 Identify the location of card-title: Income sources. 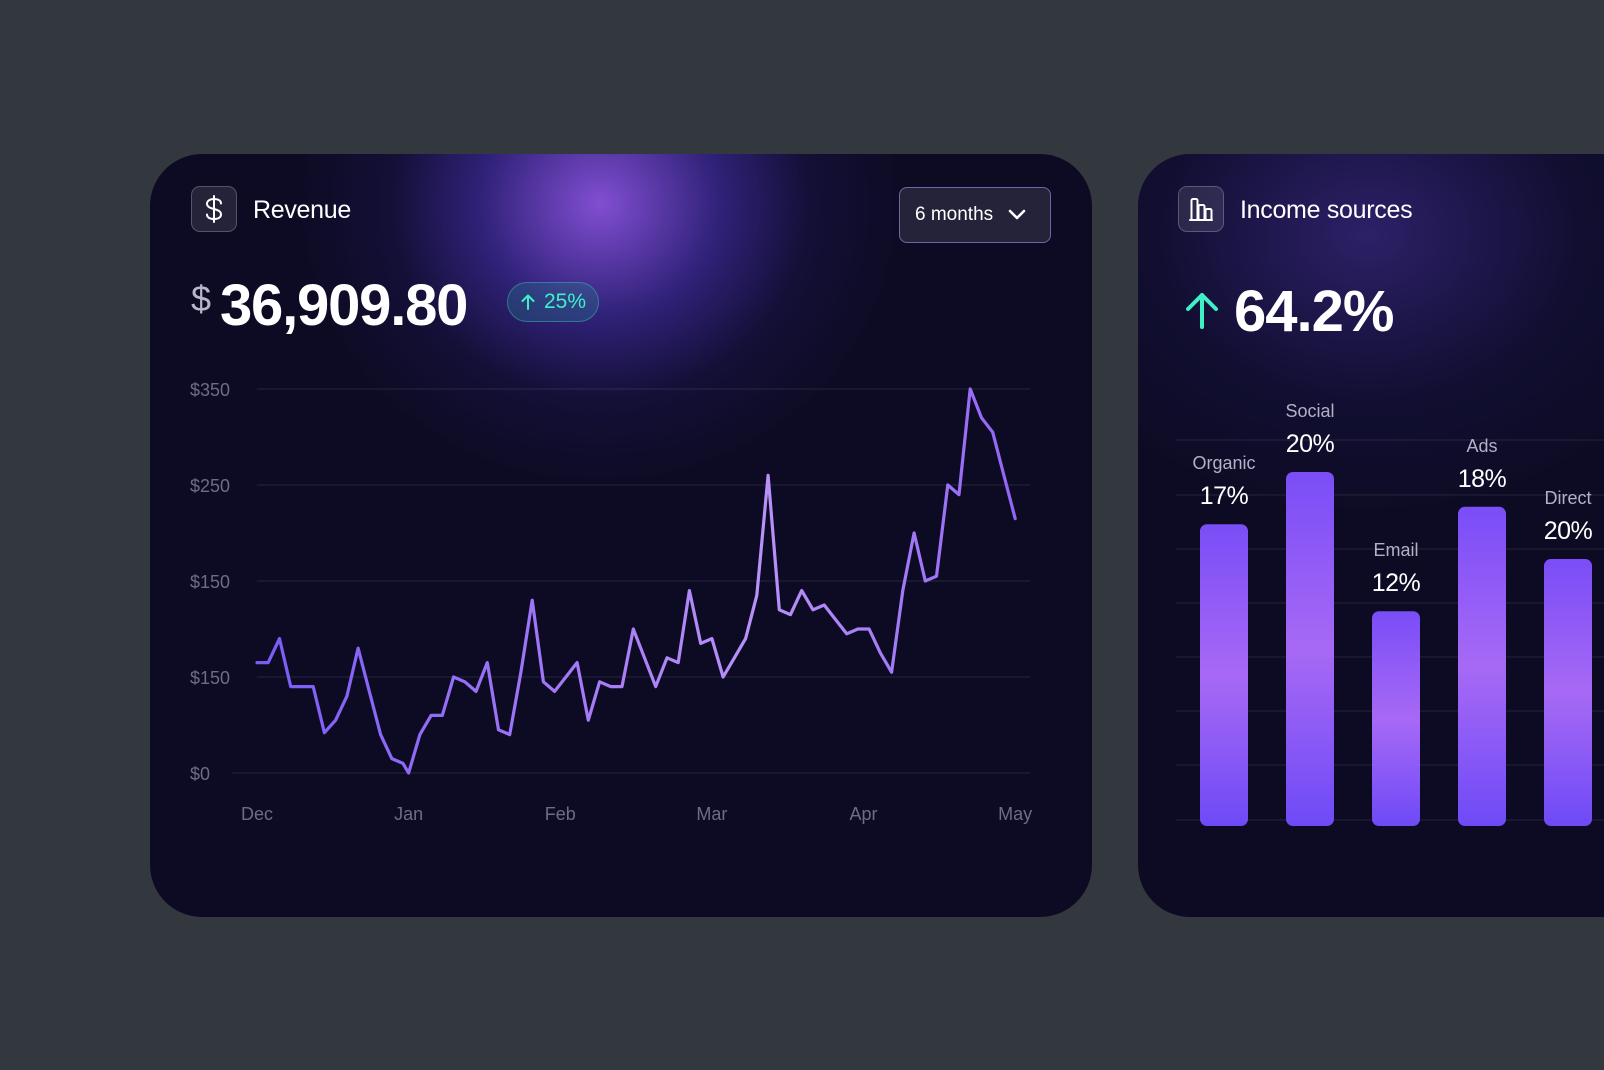
(1326, 210).